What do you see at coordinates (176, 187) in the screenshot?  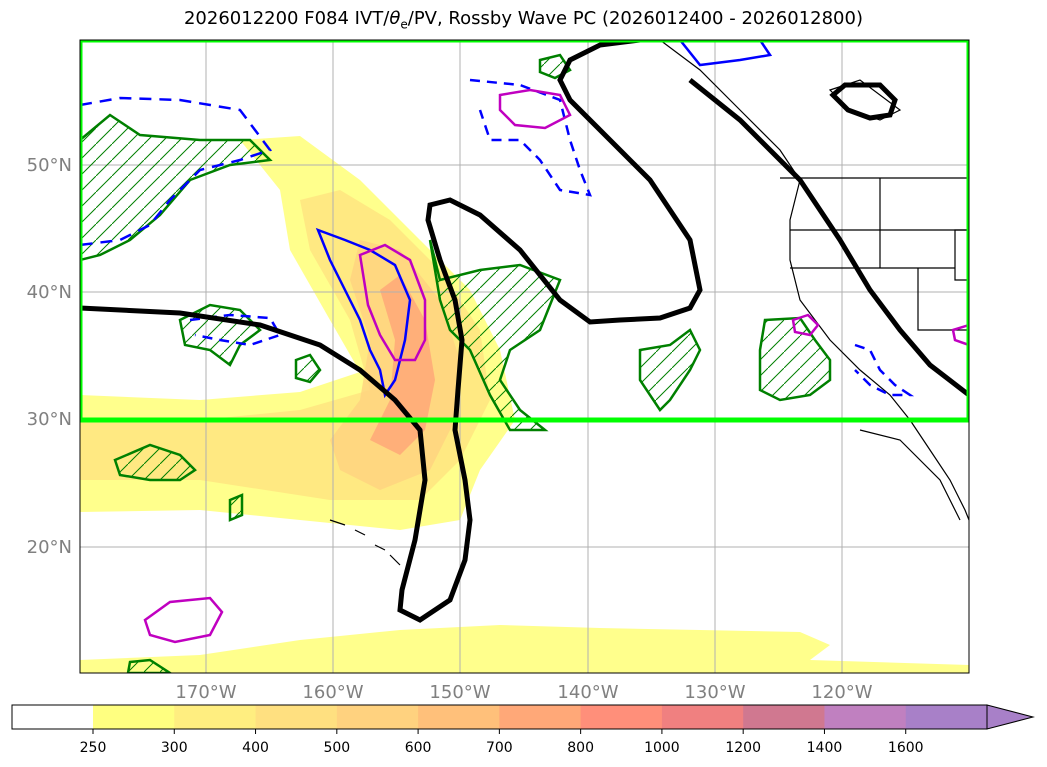 I see `theta-e-region-nw` at bounding box center [176, 187].